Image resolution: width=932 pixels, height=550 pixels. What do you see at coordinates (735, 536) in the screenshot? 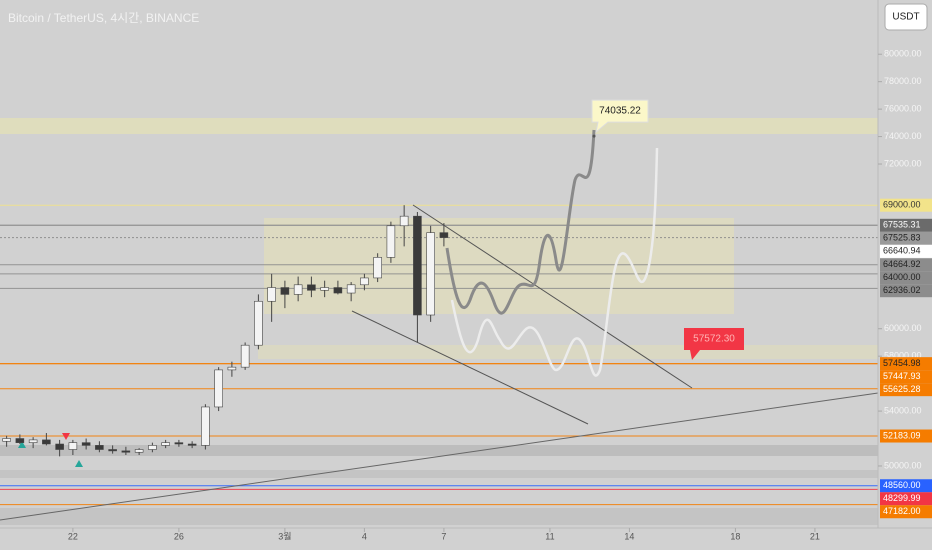
I see `x-tick-label: 18` at bounding box center [735, 536].